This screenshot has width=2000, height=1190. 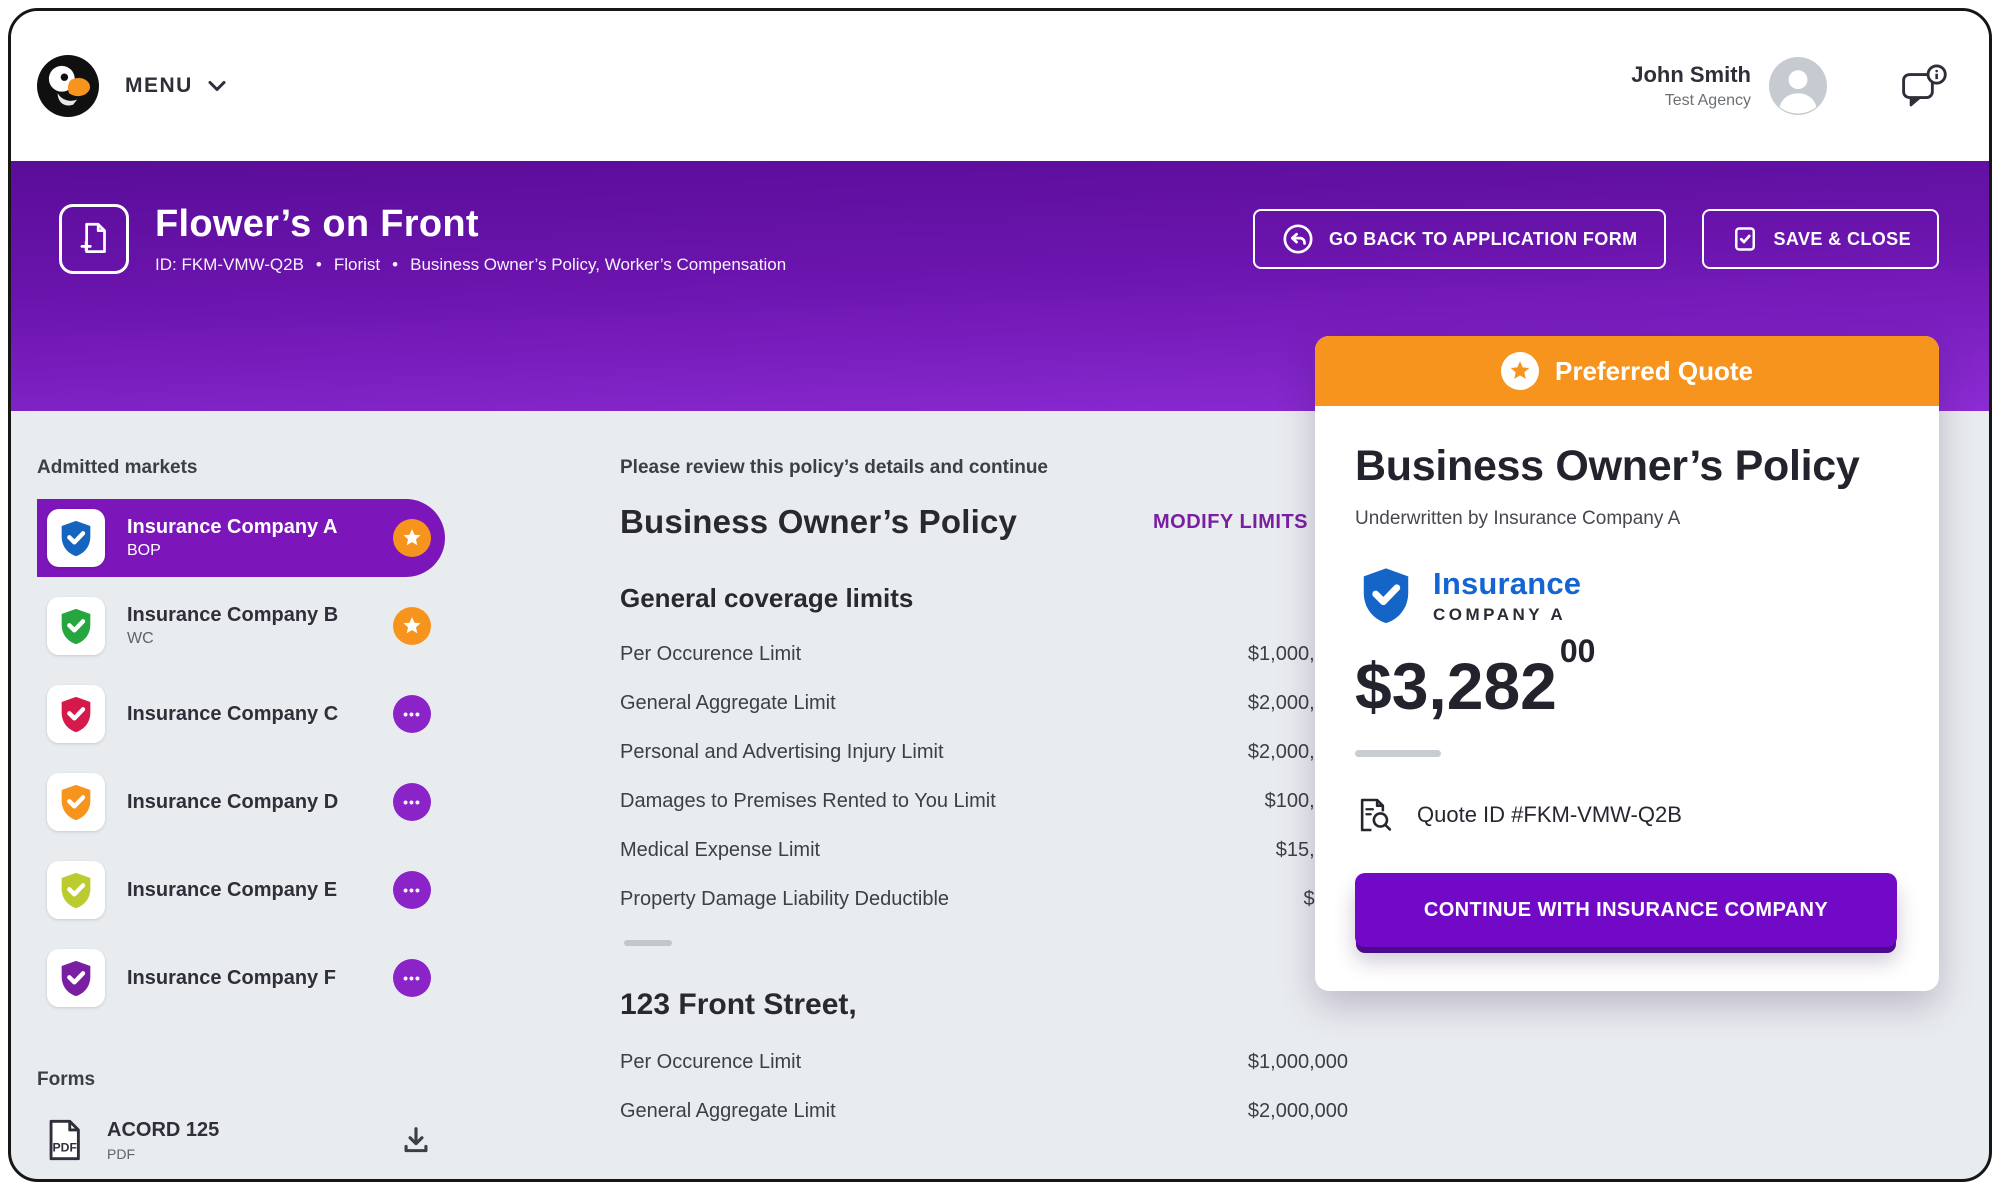 I want to click on section-title-general: General coverage limits, so click(x=767, y=598).